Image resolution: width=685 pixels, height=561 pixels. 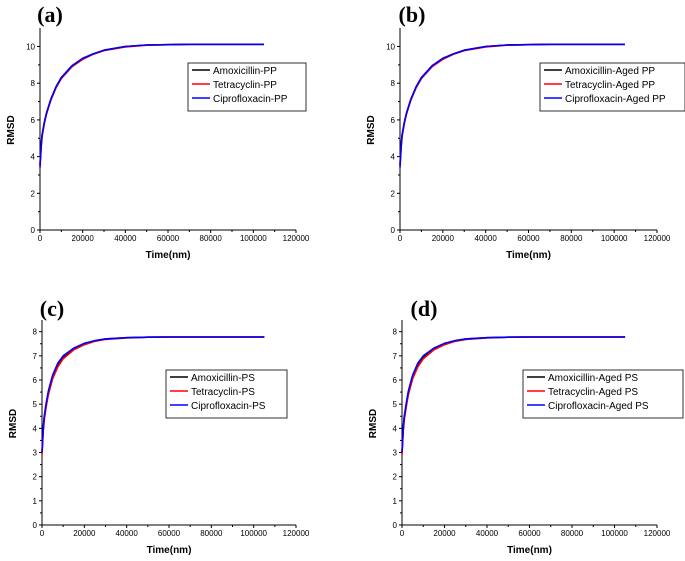 I want to click on legend-label: Ciprofloxacin-PP, so click(x=250, y=99).